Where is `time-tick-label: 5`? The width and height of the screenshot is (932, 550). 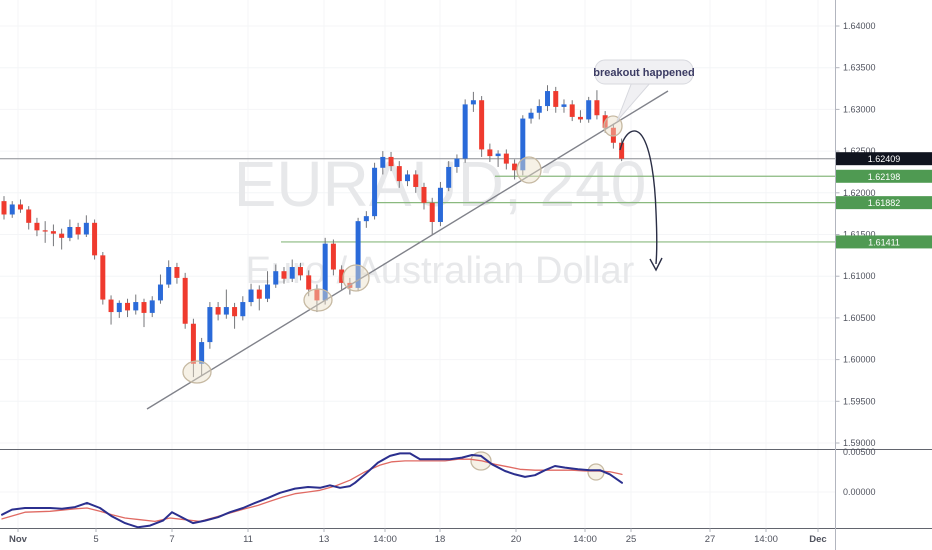 time-tick-label: 5 is located at coordinates (95, 539).